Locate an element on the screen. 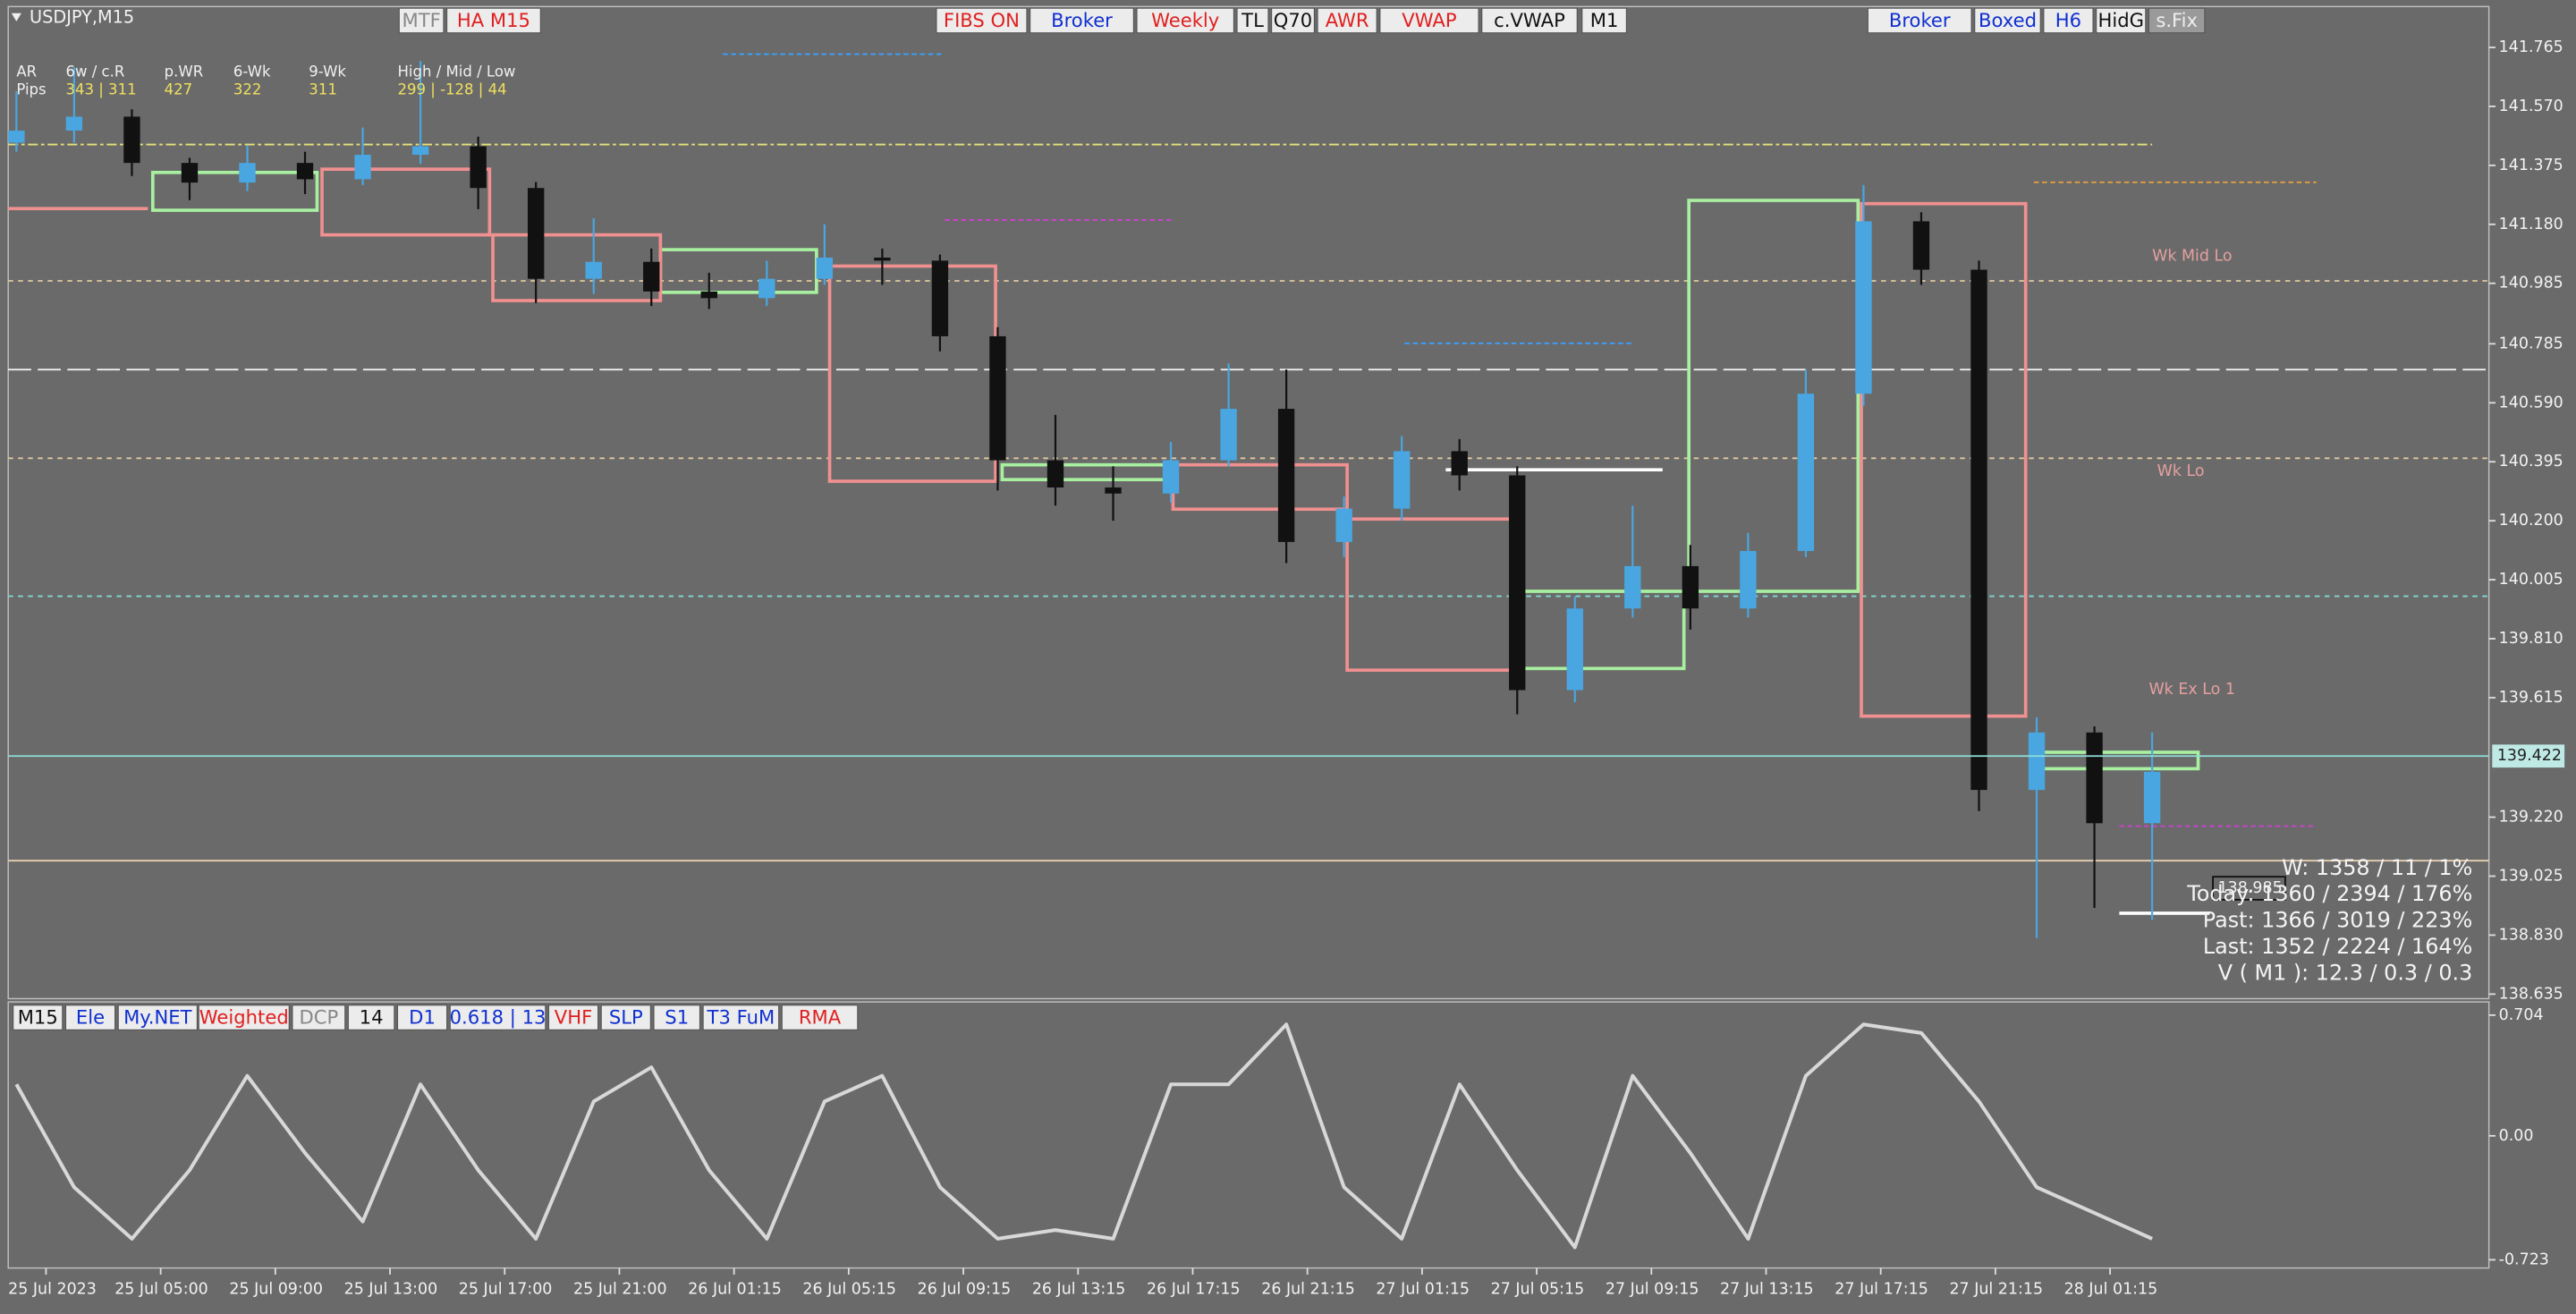 The width and height of the screenshot is (2576, 1314). button-label: Boxed is located at coordinates (2008, 20).